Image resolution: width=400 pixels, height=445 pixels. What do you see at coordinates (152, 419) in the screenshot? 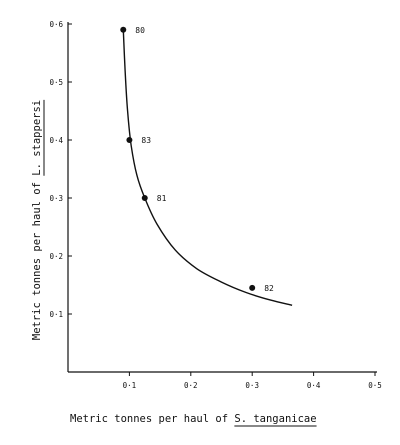
I see `x-axis-title-prefix: Metric tonnes per haul of` at bounding box center [152, 419].